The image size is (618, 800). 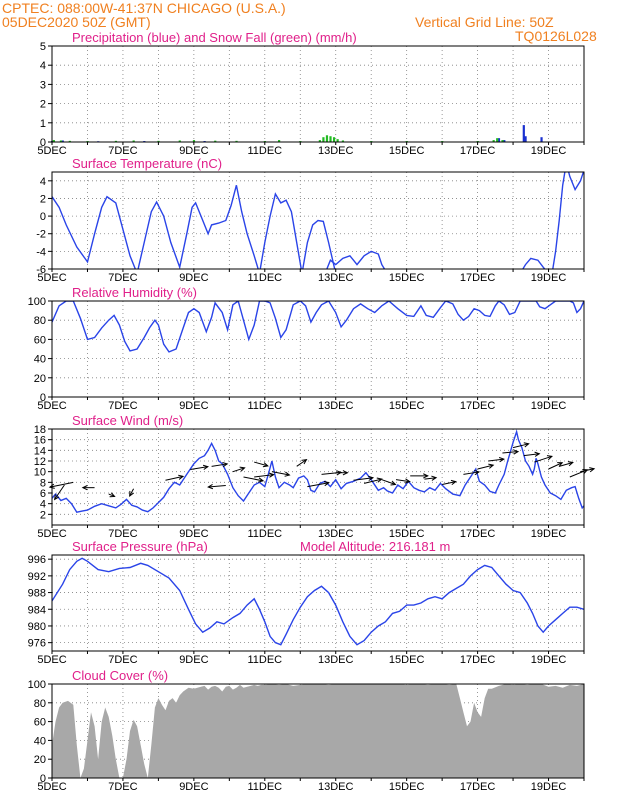 What do you see at coordinates (264, 660) in the screenshot?
I see `pressure-xtick-label: 11DEC` at bounding box center [264, 660].